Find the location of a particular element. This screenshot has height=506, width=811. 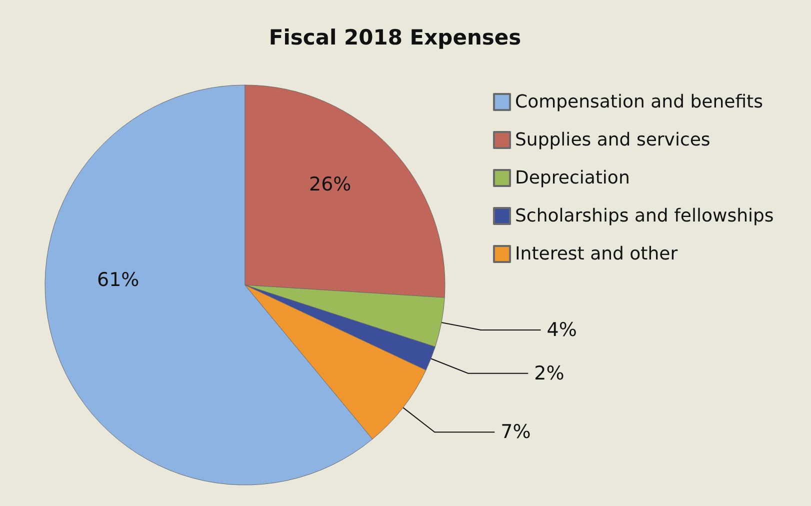

data-label: 61% is located at coordinates (118, 279).